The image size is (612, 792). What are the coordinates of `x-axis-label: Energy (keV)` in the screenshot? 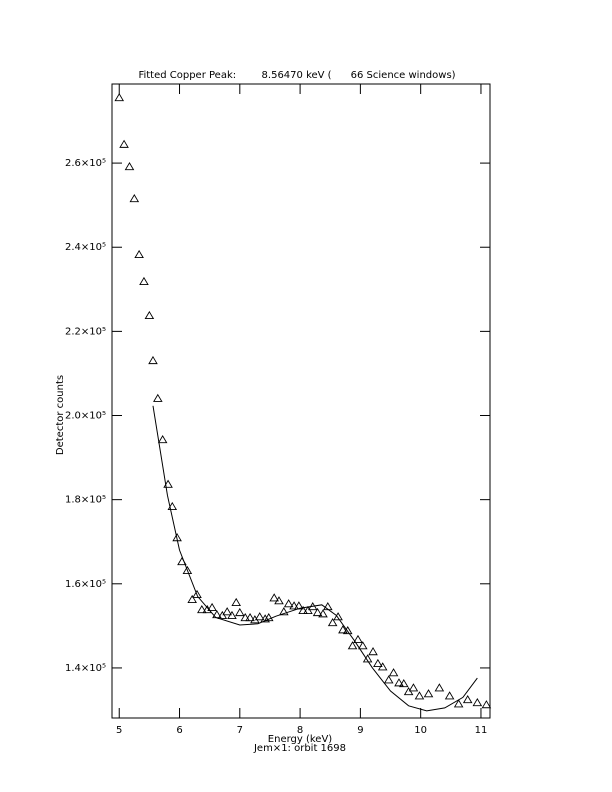 It's located at (300, 739).